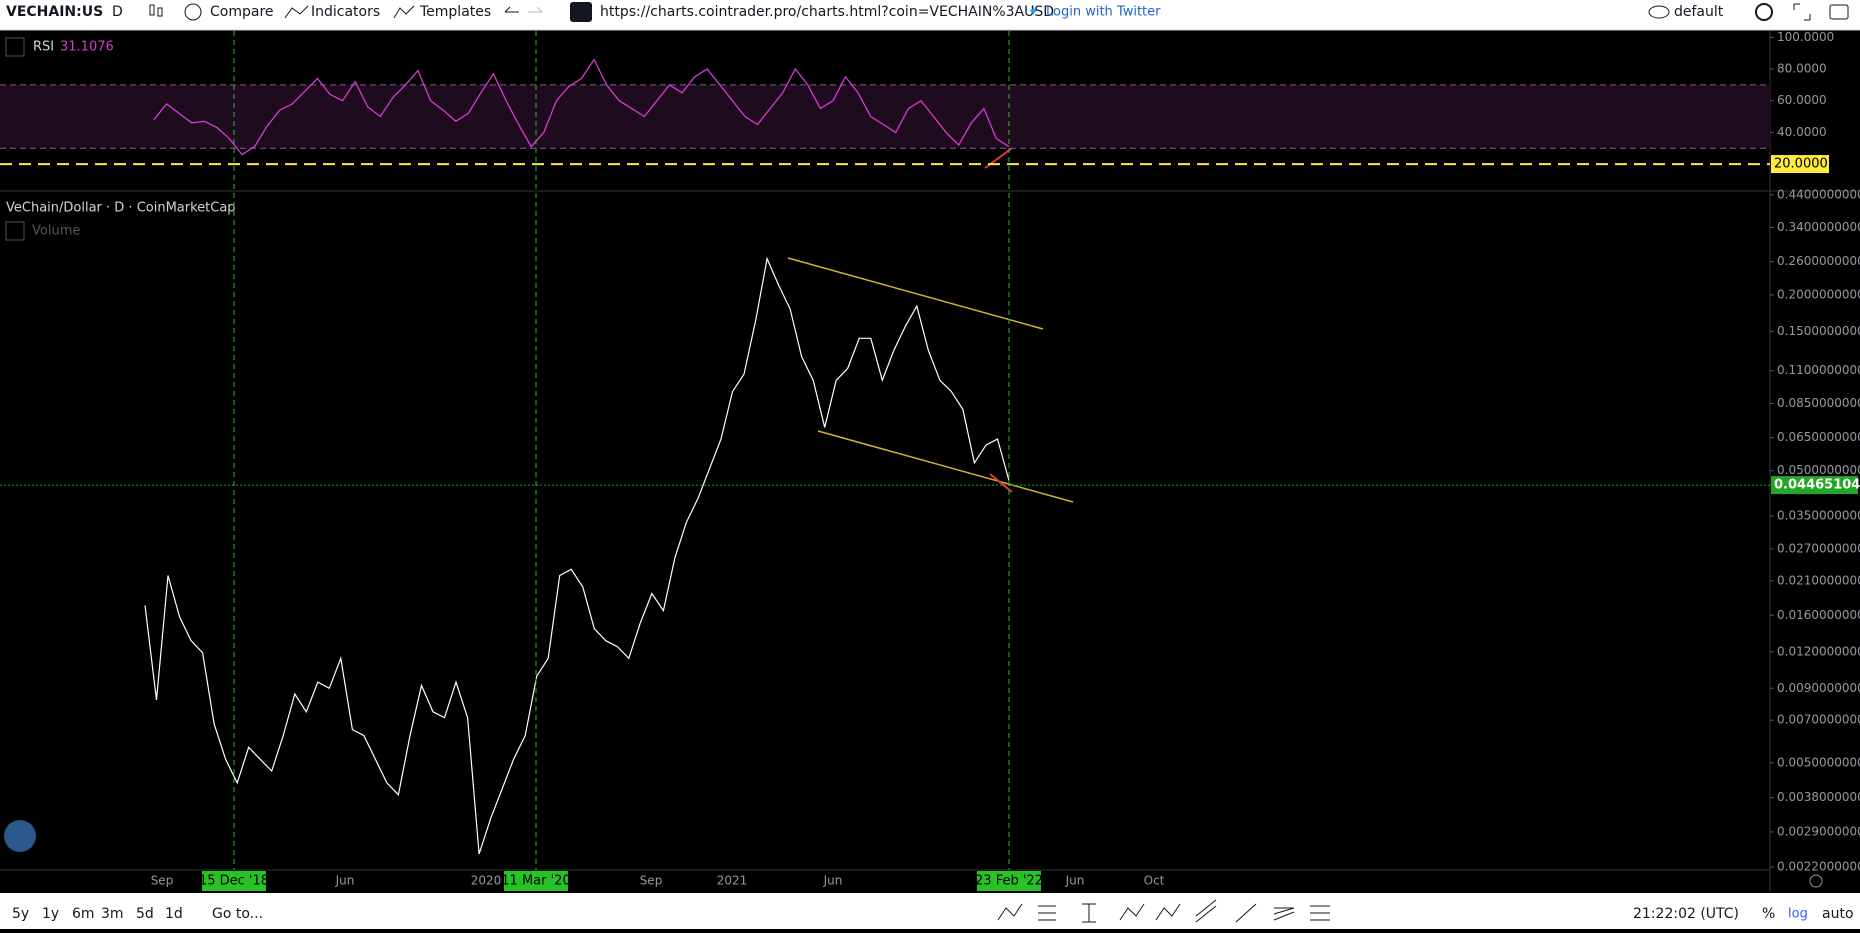 The height and width of the screenshot is (933, 1860). Describe the element at coordinates (1154, 881) in the screenshot. I see `x-tick-label: Oct` at that location.